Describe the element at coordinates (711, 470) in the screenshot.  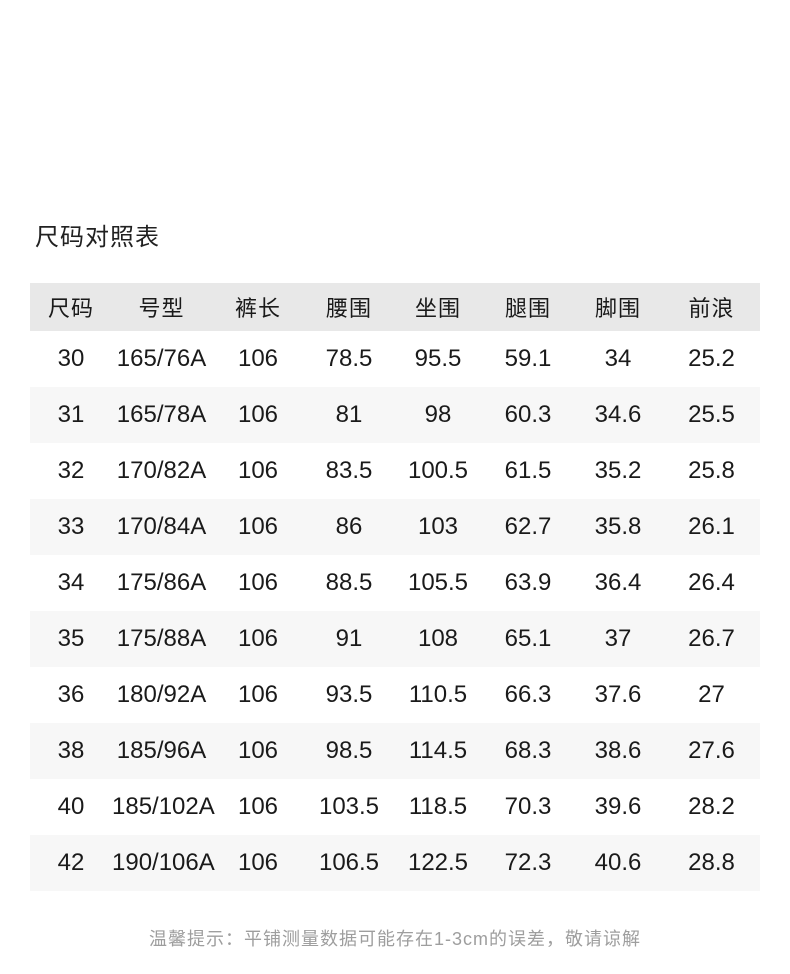
I see `table-cell: 25.8` at that location.